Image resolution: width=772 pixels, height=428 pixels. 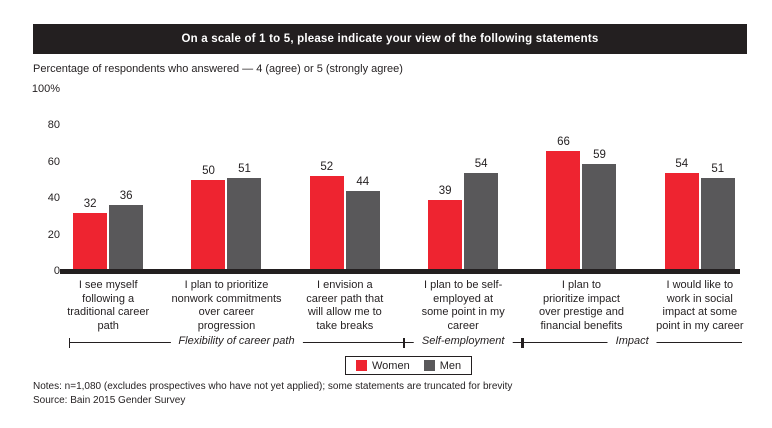 I want to click on bar-with-label: 32, so click(x=90, y=234).